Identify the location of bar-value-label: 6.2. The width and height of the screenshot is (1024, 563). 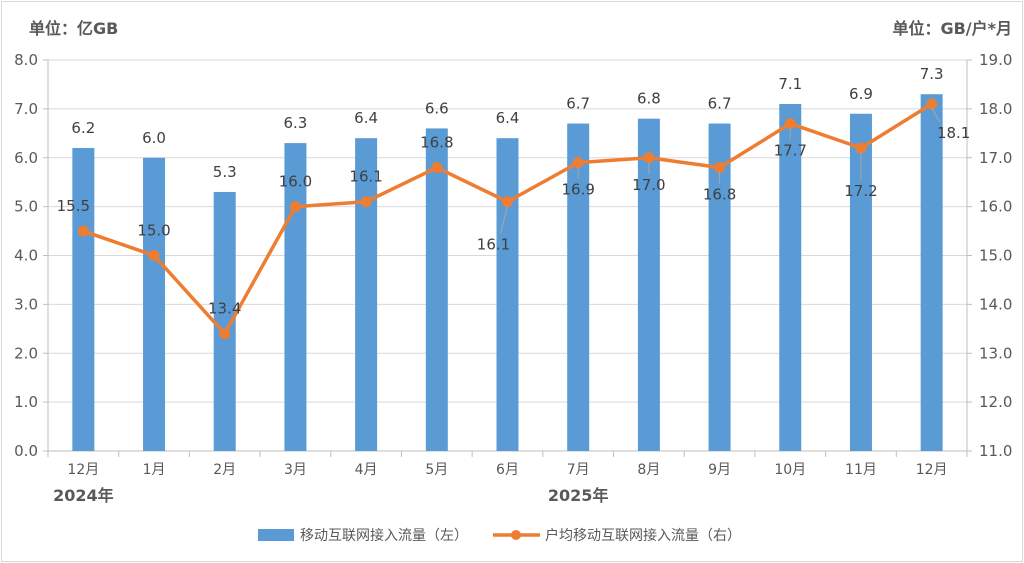
(83, 128).